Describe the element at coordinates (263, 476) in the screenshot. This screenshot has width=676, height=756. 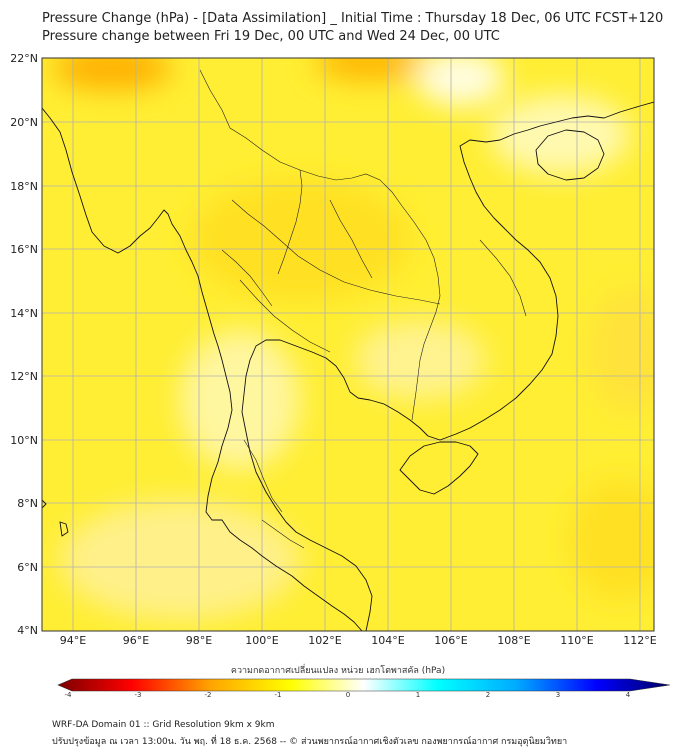
I see `border-south-thailand` at that location.